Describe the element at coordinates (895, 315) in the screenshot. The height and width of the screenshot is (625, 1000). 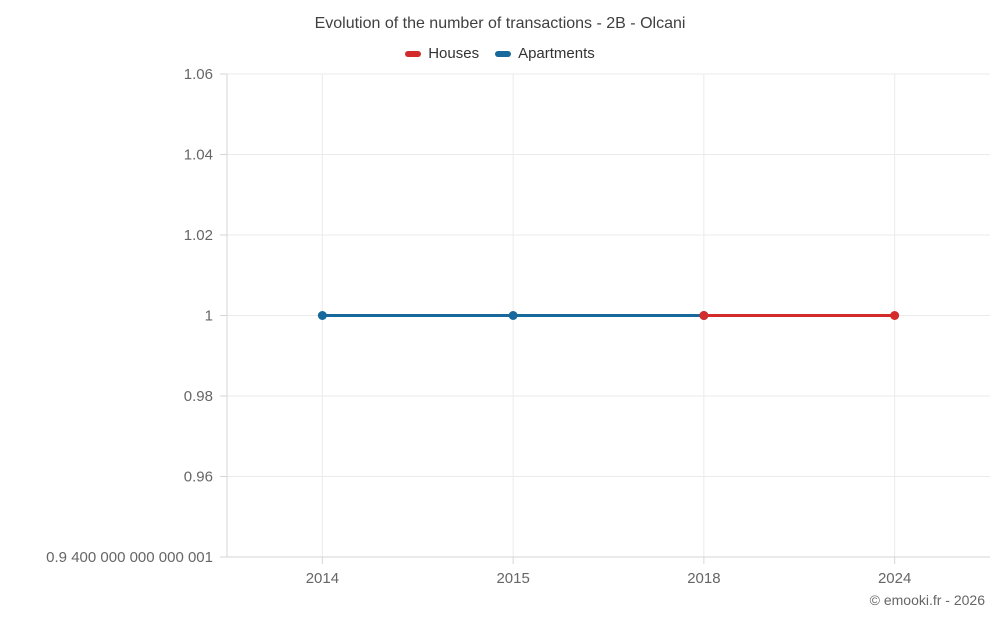
I see `data-point-houses-2024` at that location.